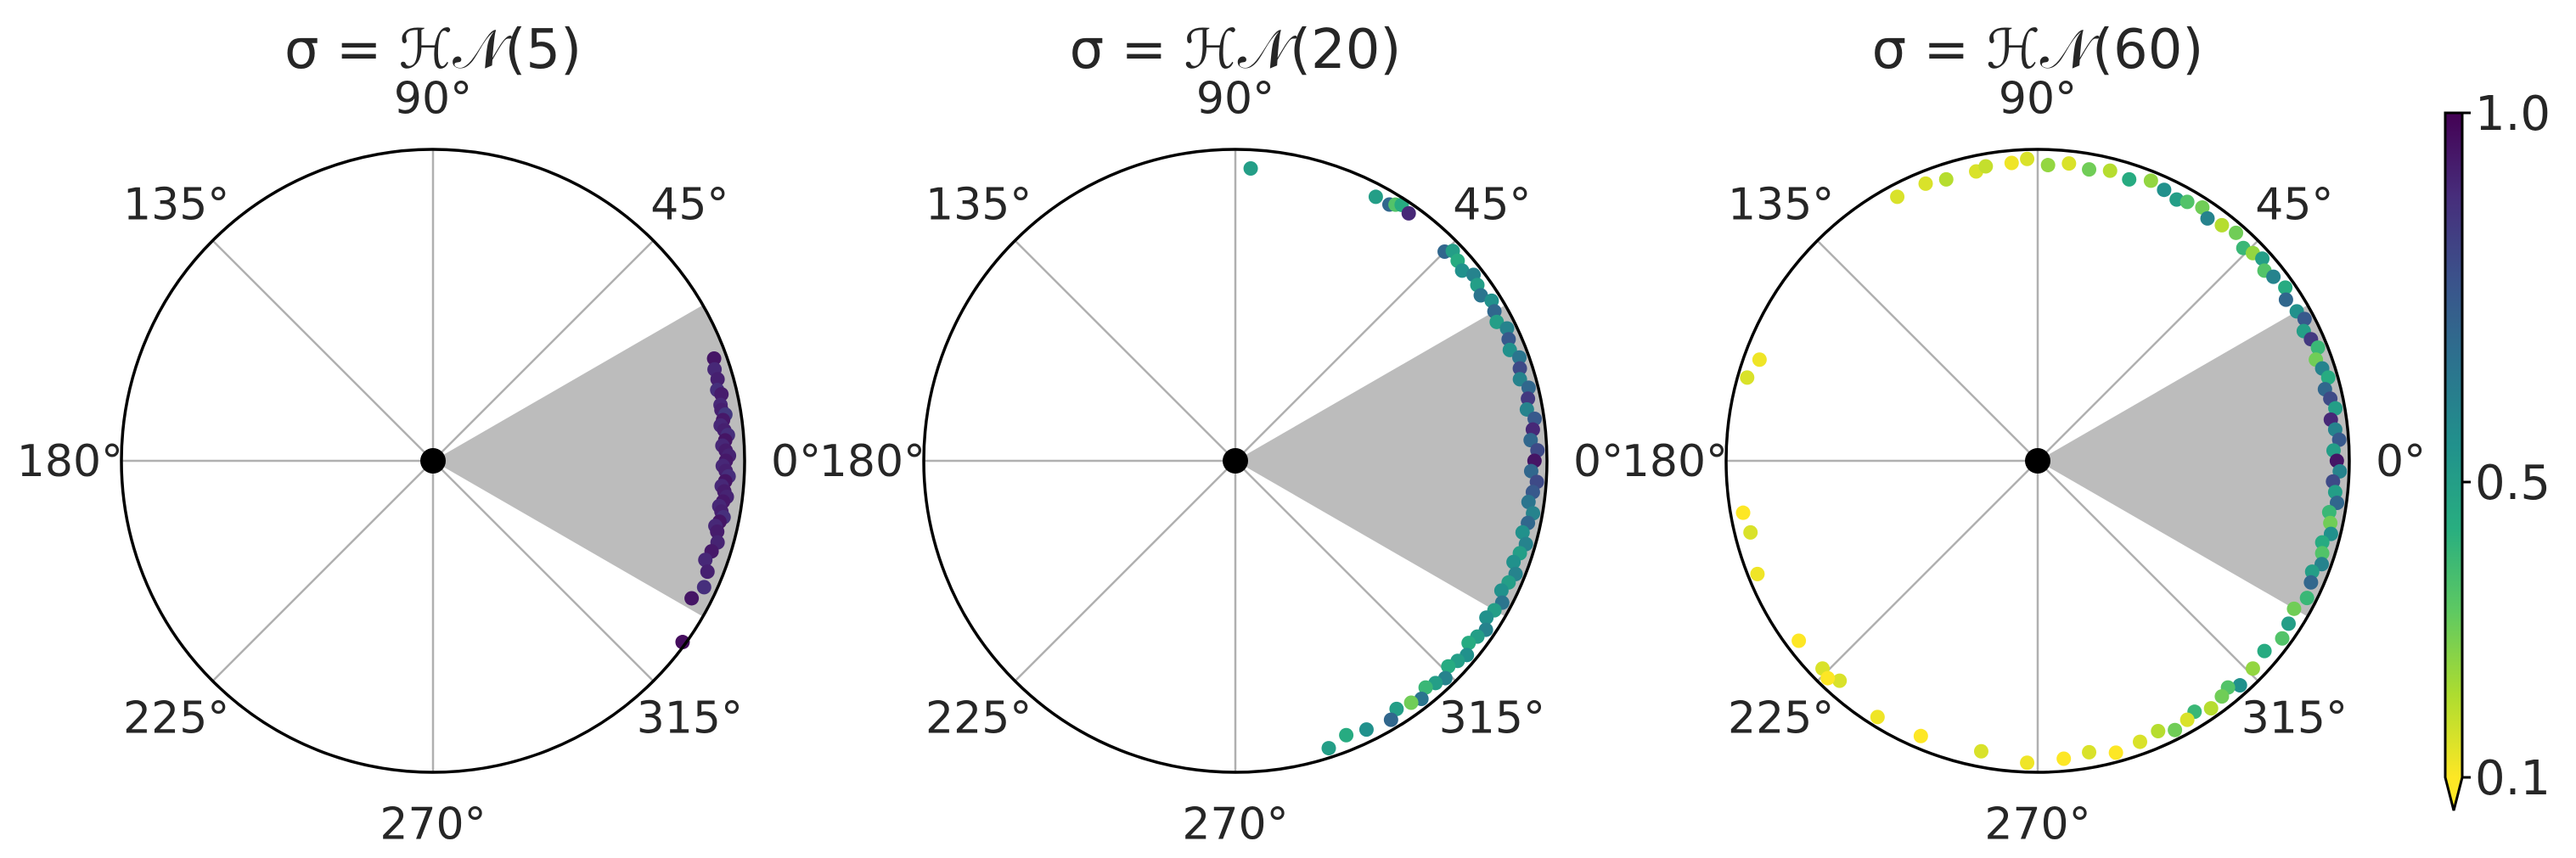 The width and height of the screenshot is (2576, 858). What do you see at coordinates (176, 205) in the screenshot?
I see `theta-tick-label: 135°` at bounding box center [176, 205].